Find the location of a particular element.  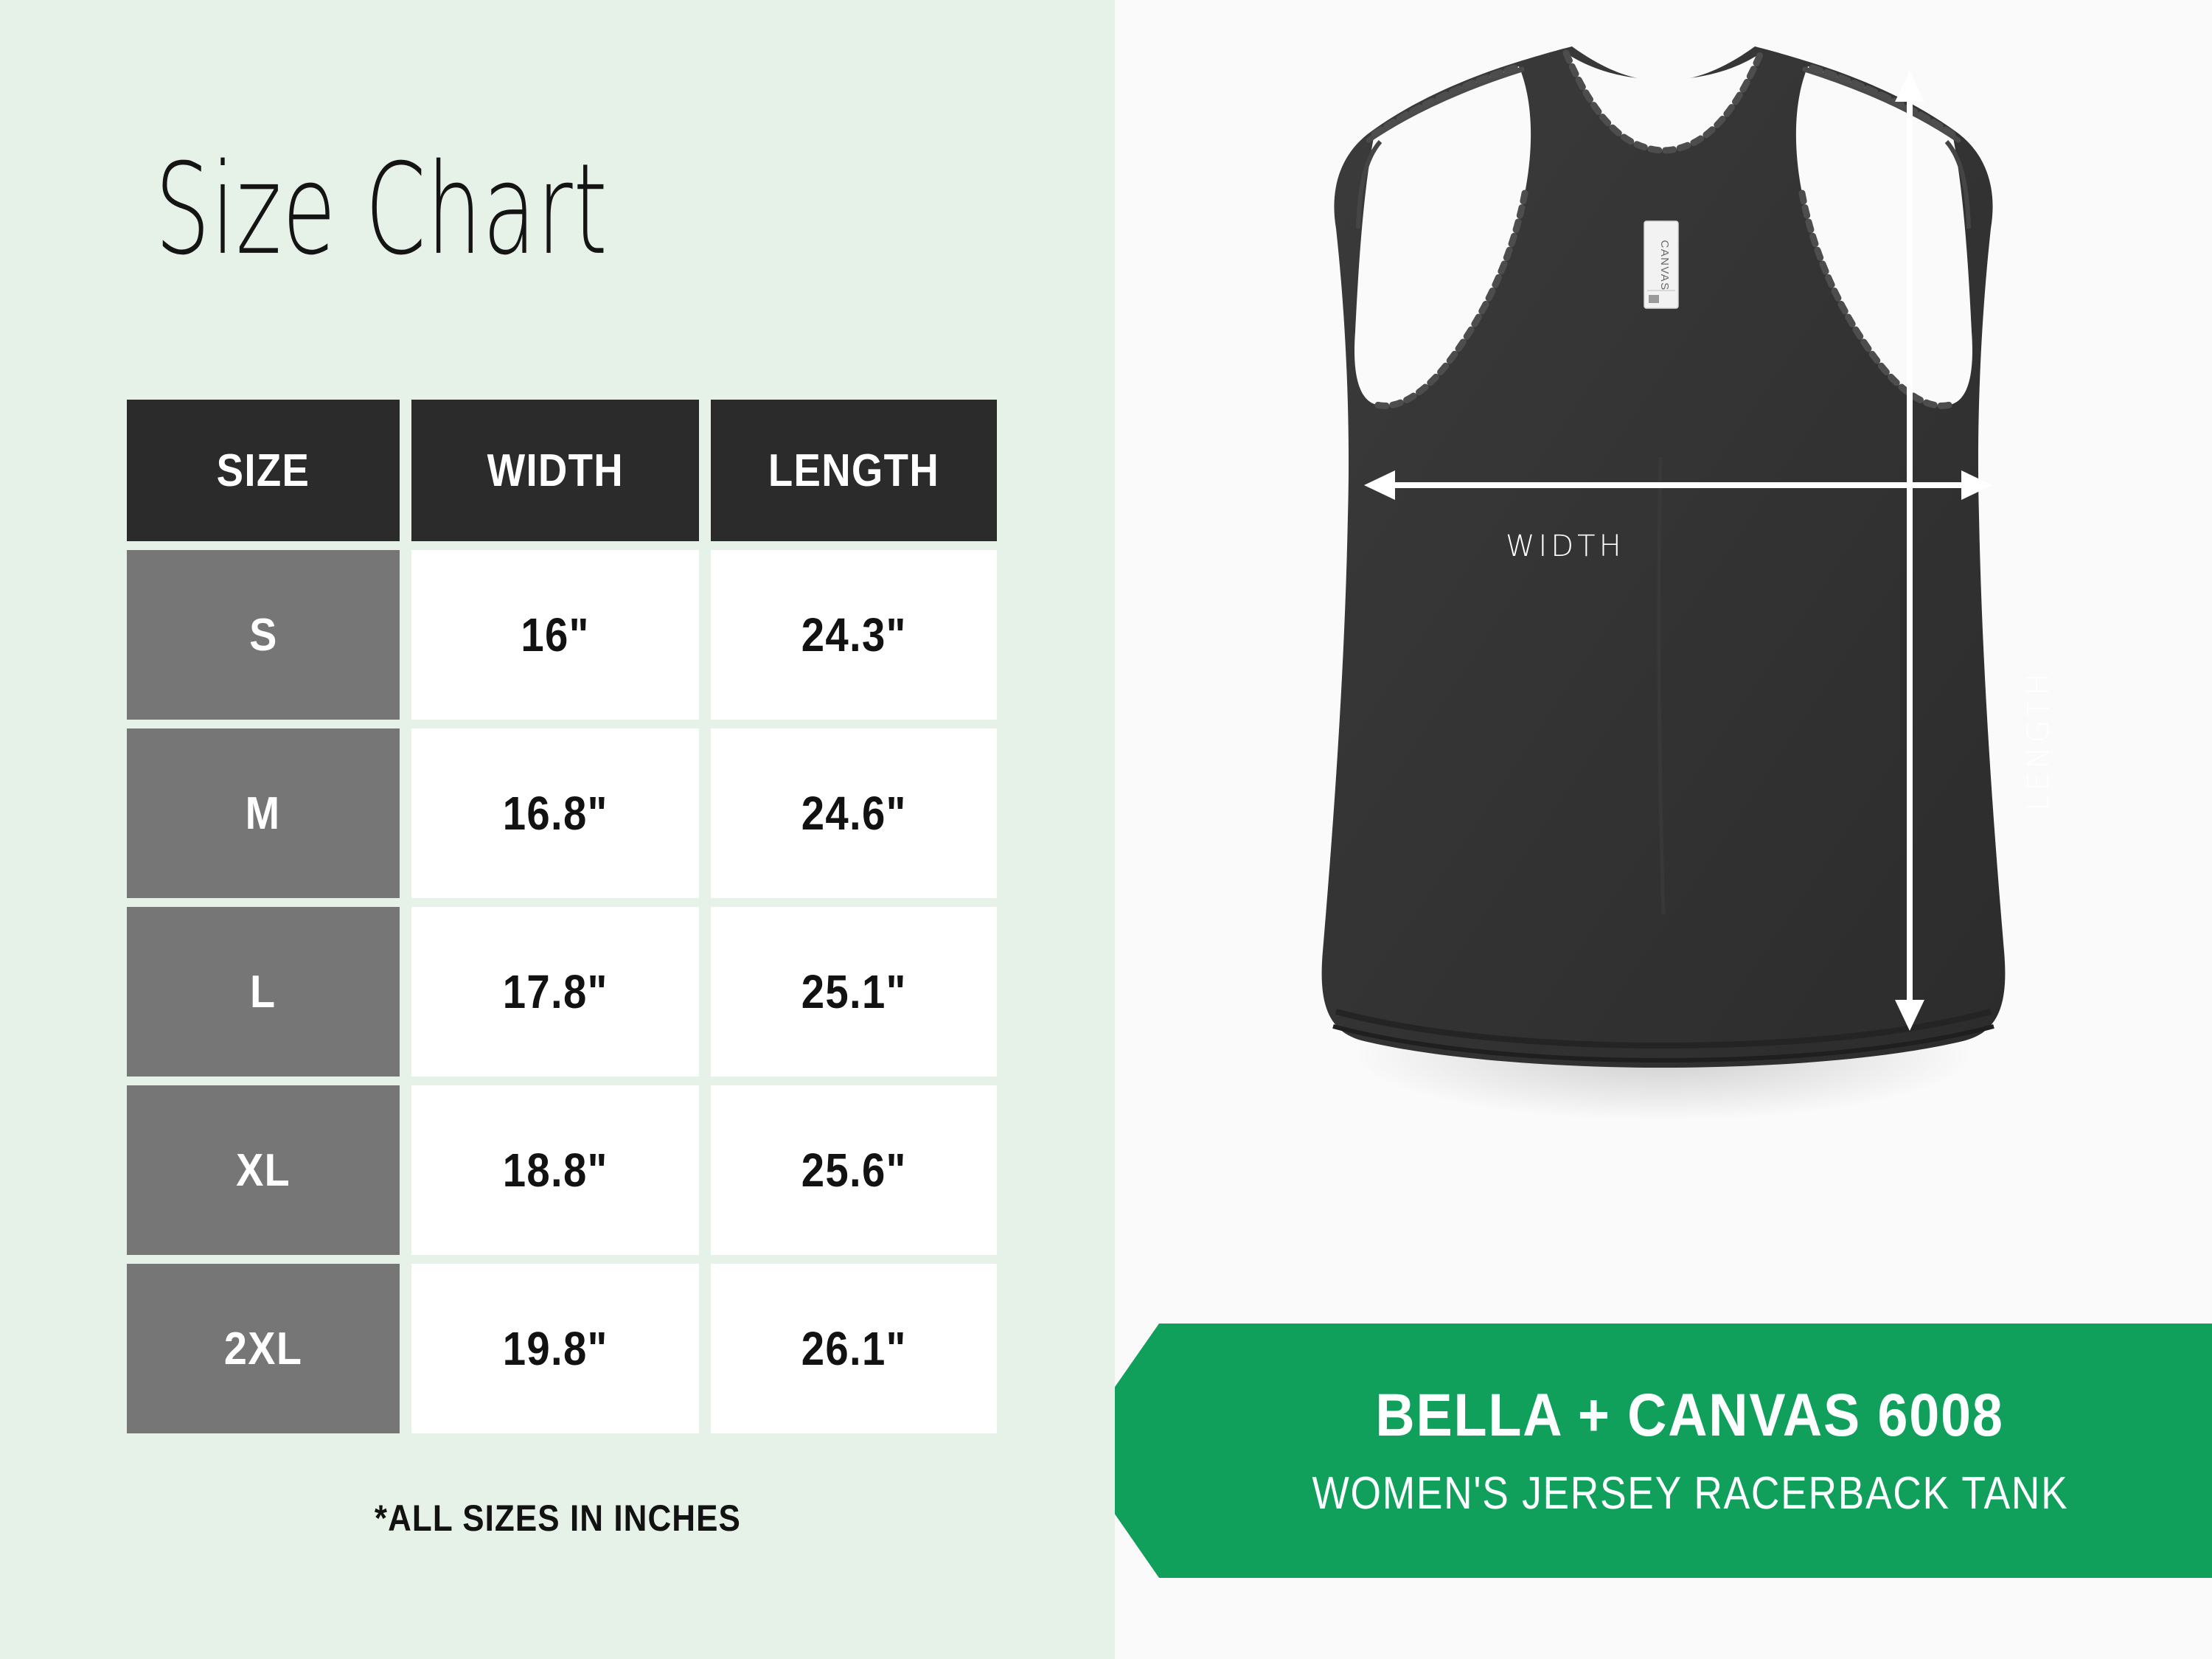

length-measure-arrow is located at coordinates (1909, 551).